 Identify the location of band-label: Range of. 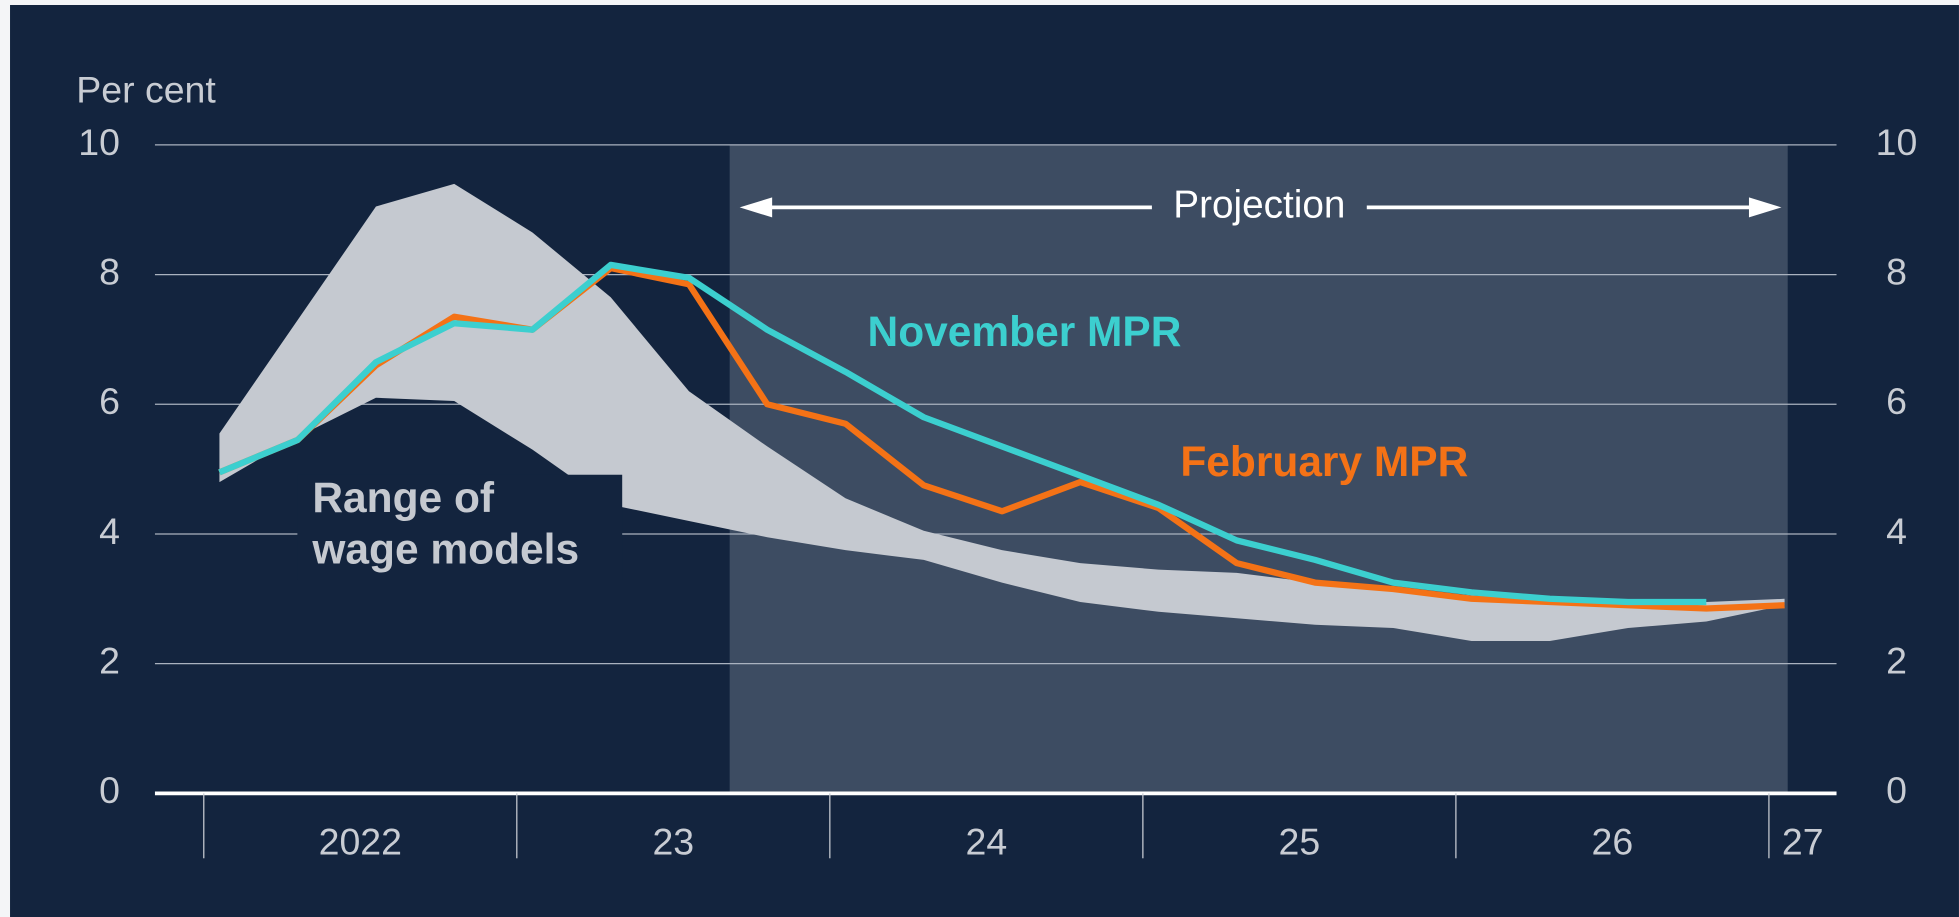
(403, 497).